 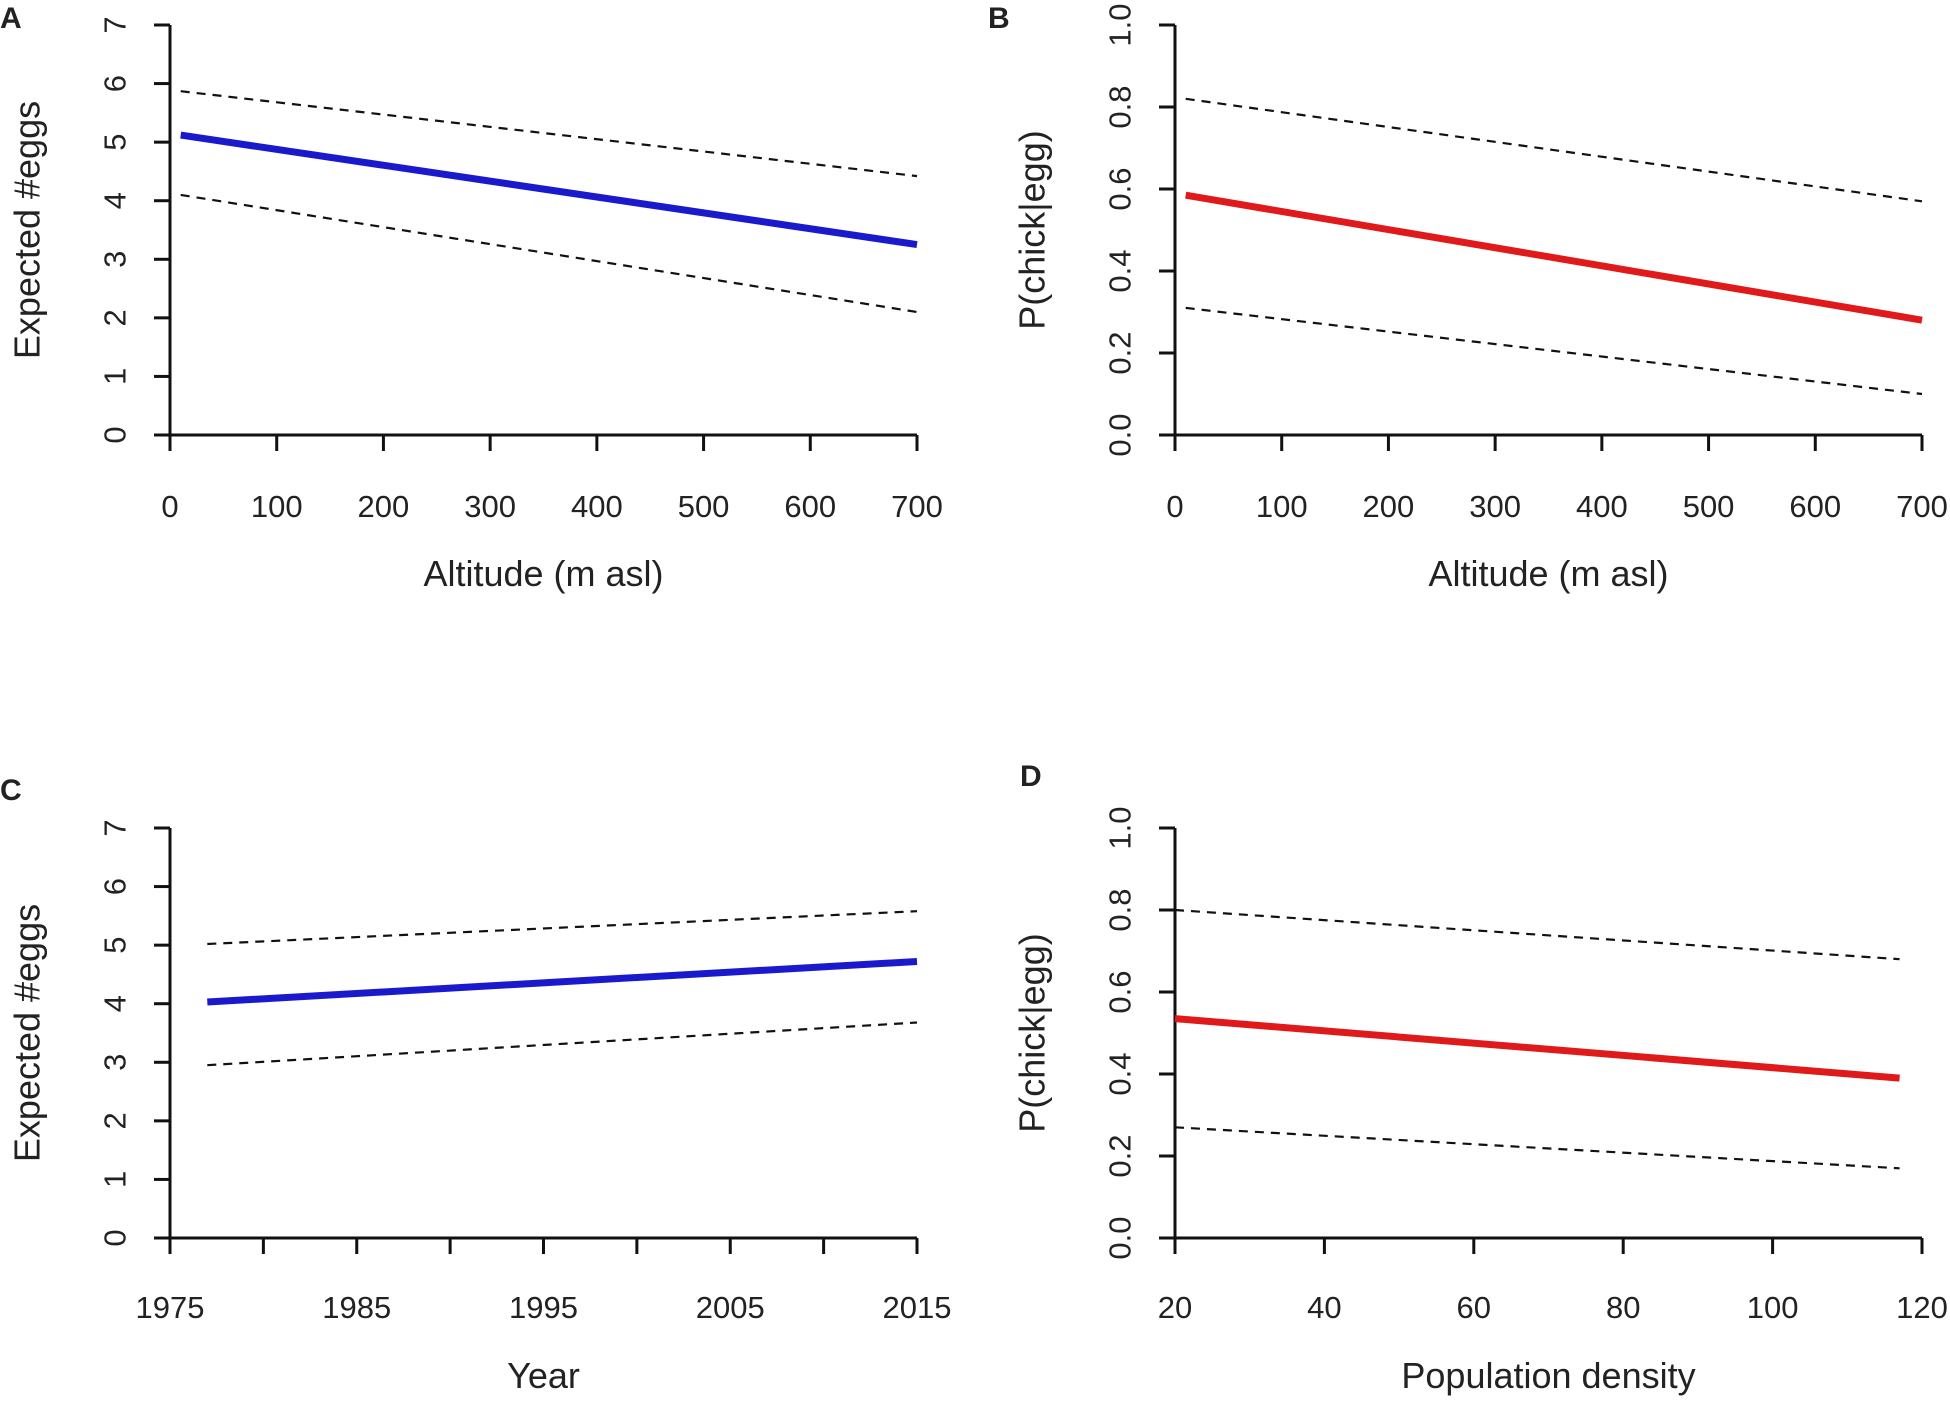 What do you see at coordinates (1474, 1307) in the screenshot?
I see `x-tick-label: 60` at bounding box center [1474, 1307].